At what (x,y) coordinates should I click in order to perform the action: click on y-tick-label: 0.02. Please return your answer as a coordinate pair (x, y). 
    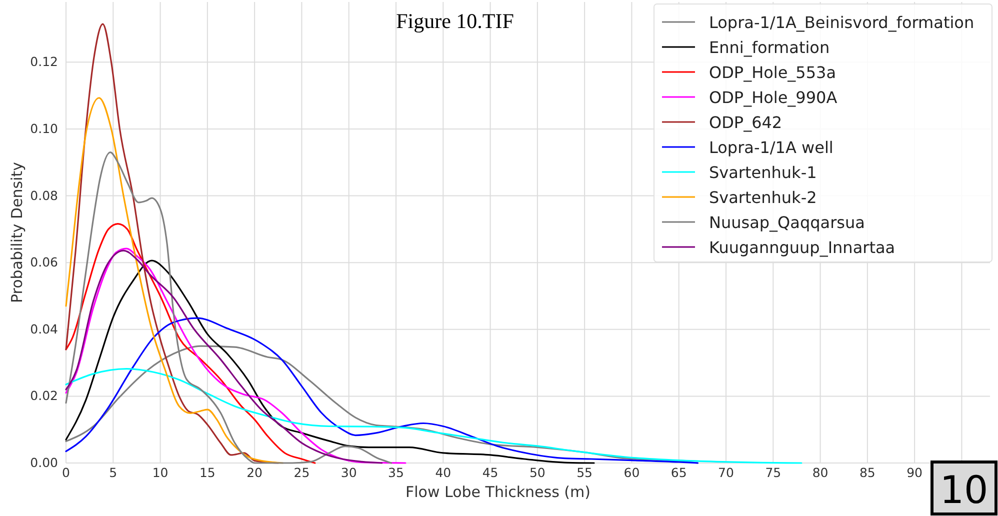
    Looking at the image, I should click on (44, 396).